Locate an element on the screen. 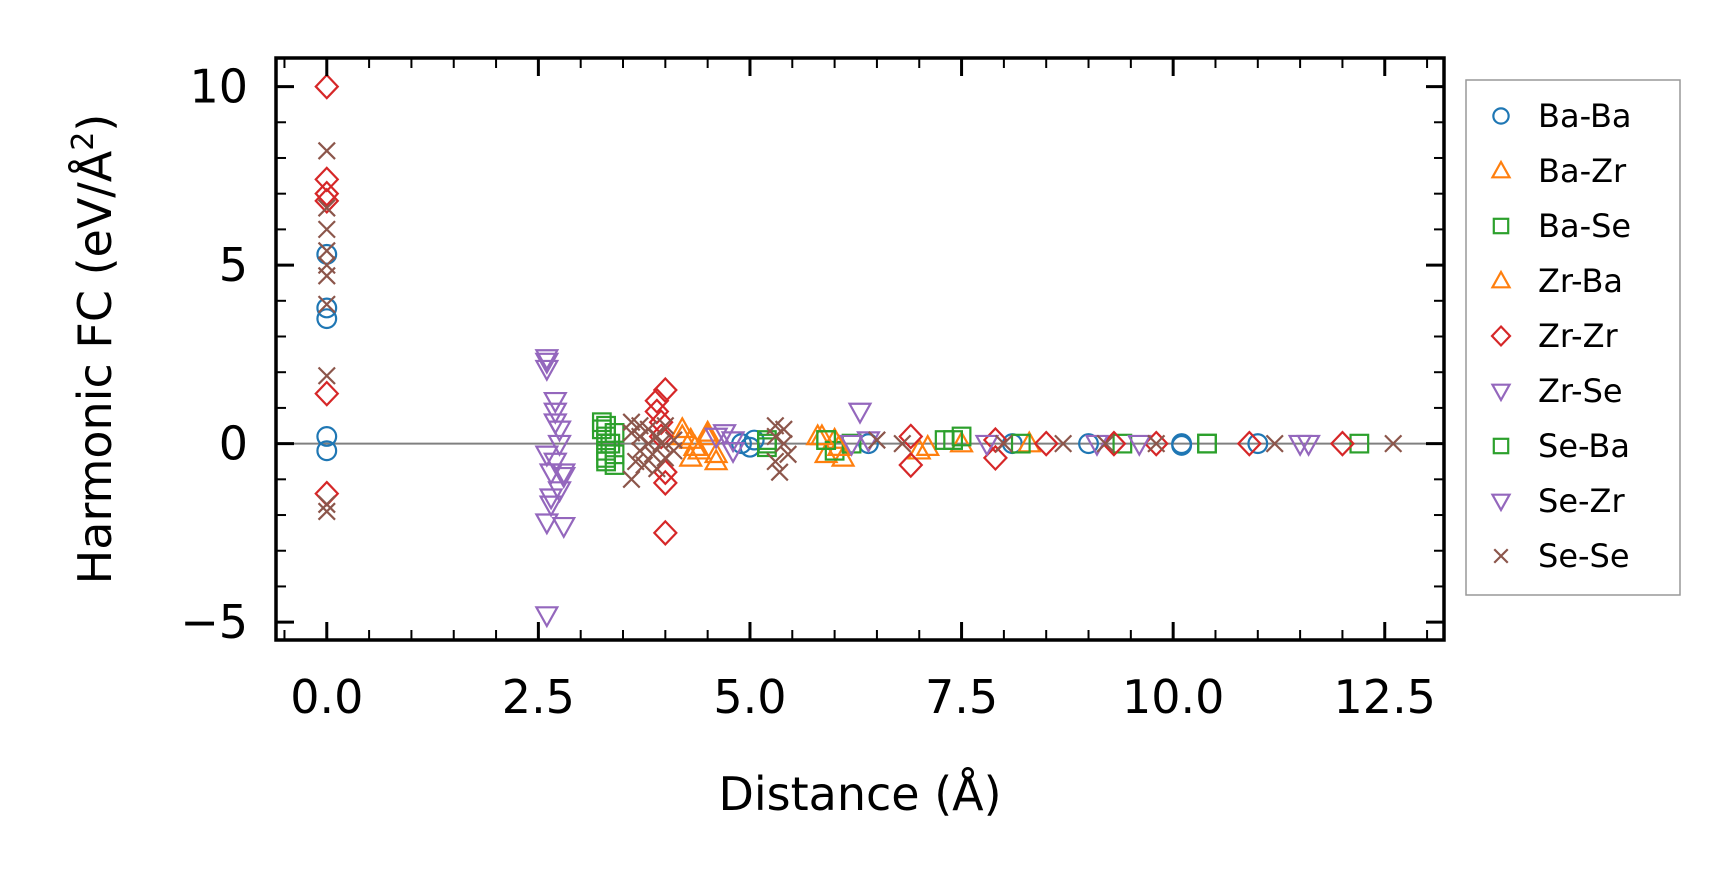 The width and height of the screenshot is (1731, 883). legend-label: Se-Se is located at coordinates (1584, 556).